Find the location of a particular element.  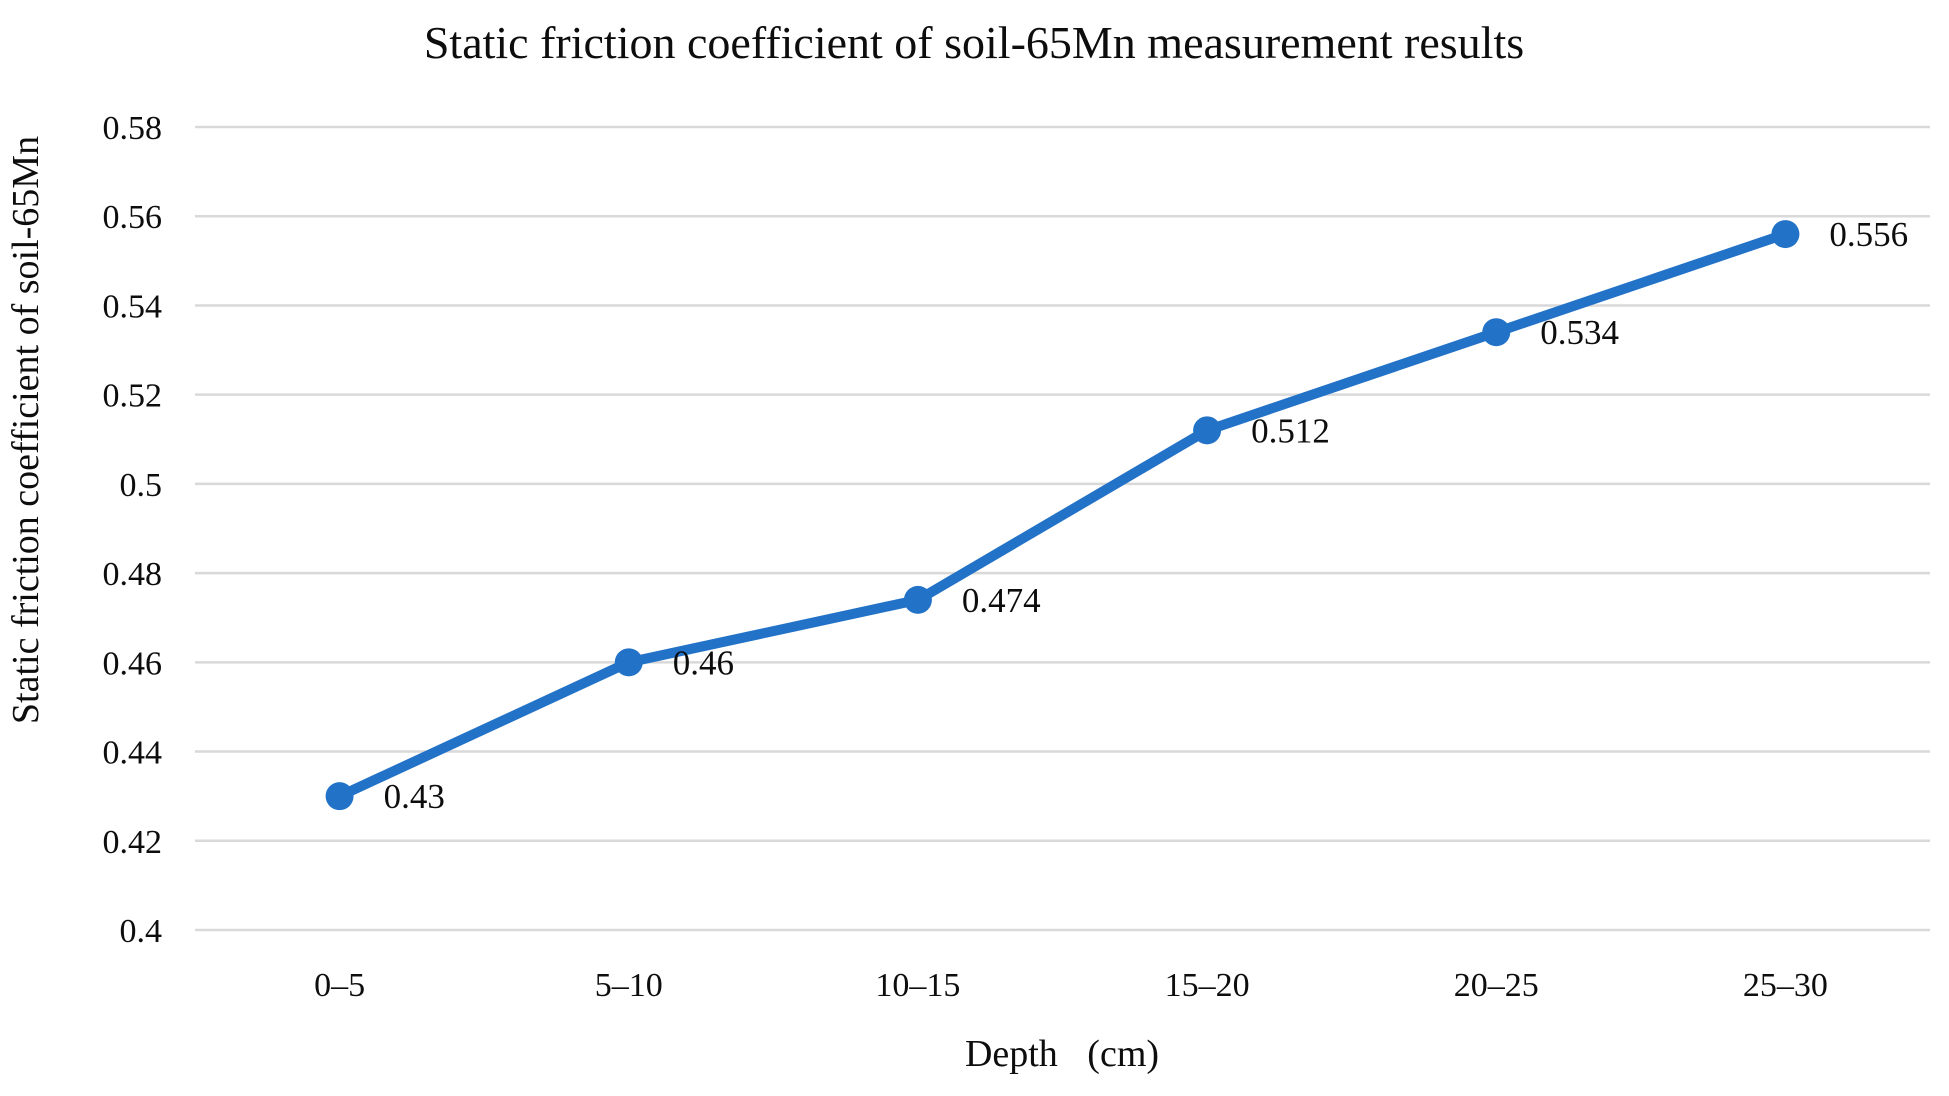

x-tick-label: 25–30 is located at coordinates (1785, 985).